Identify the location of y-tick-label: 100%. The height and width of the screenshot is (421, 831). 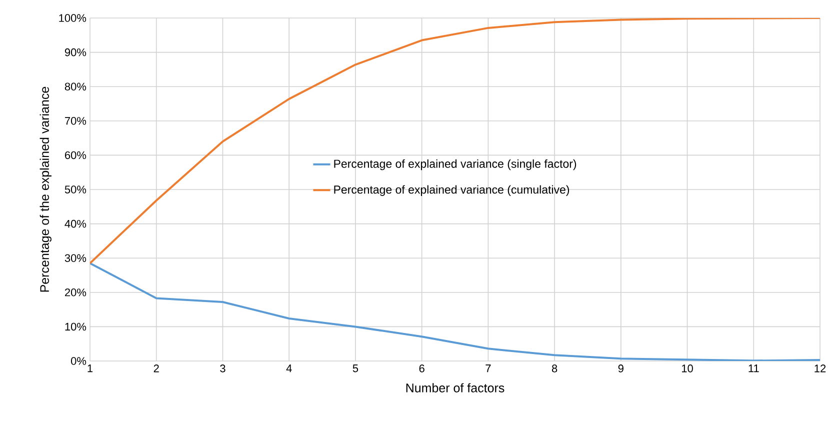
(72, 18).